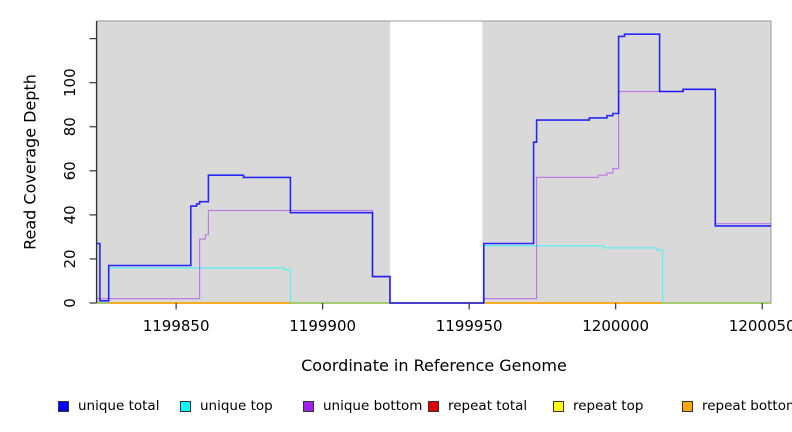 The width and height of the screenshot is (792, 432). I want to click on legend-label: repeat total, so click(488, 406).